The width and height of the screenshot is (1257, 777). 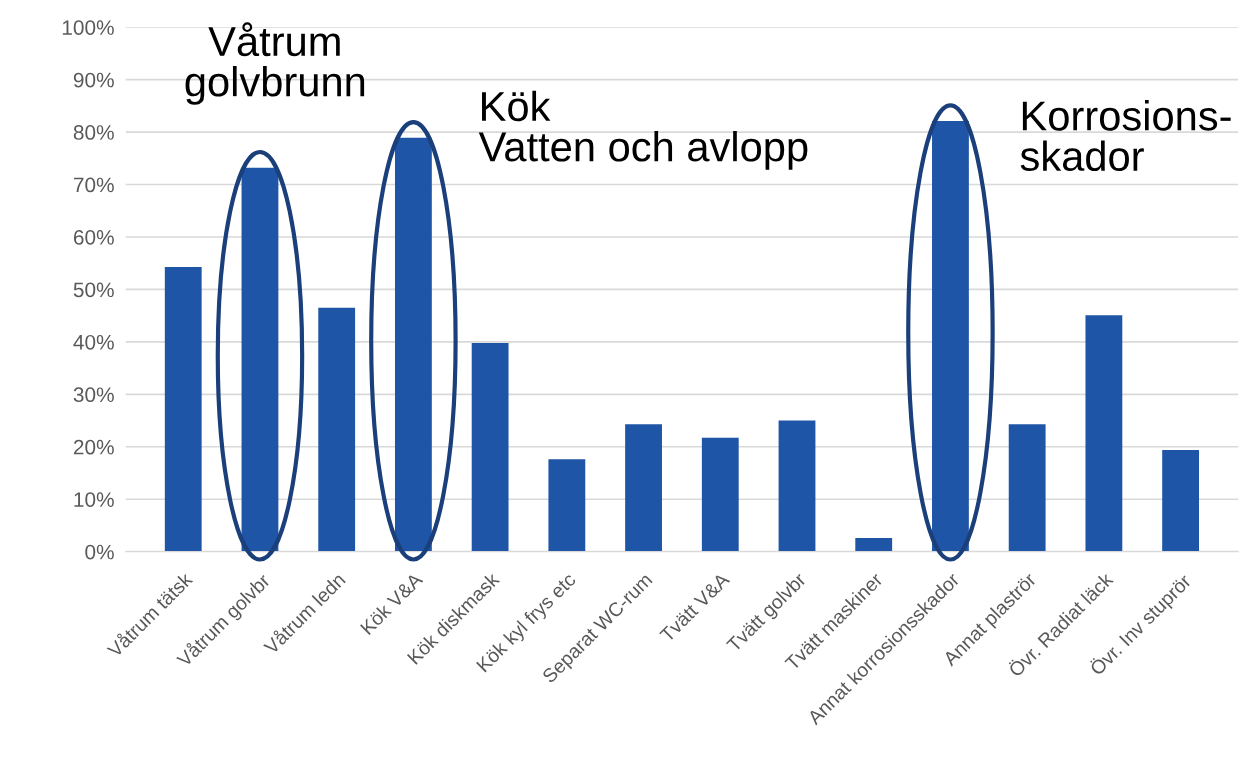 I want to click on annotation: Korrosions- skador, so click(x=1125, y=136).